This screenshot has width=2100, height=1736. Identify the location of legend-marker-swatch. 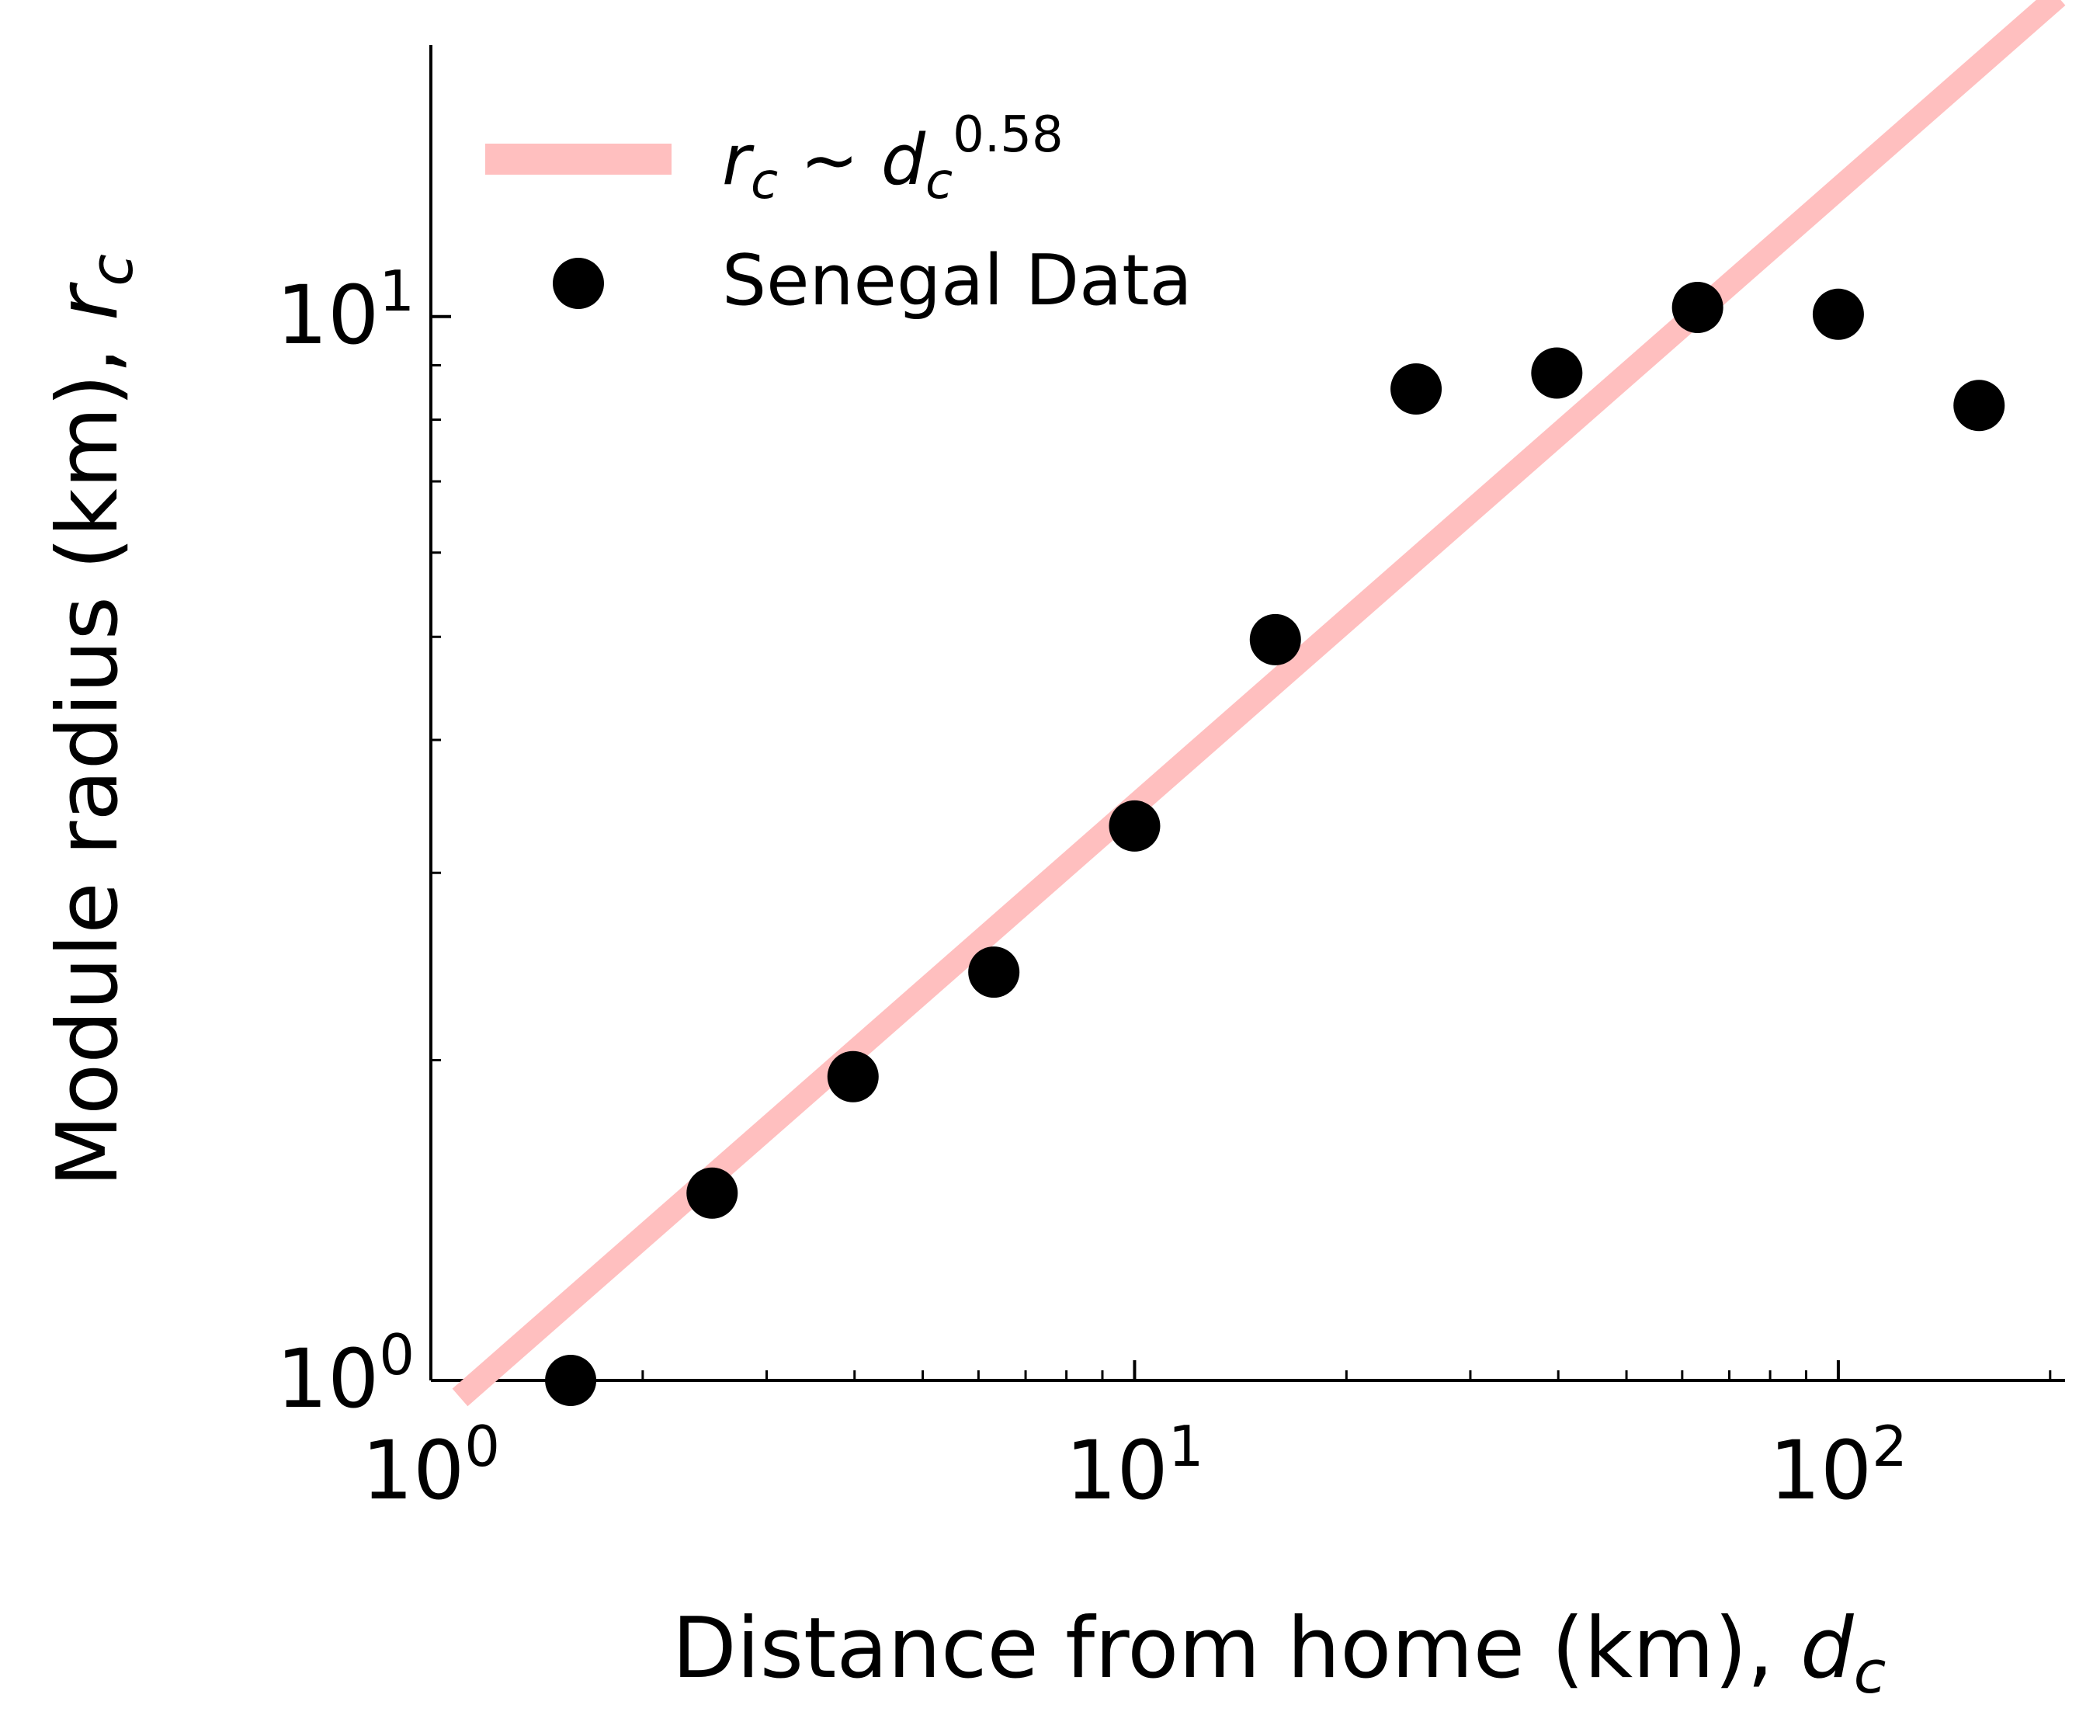
(578, 283).